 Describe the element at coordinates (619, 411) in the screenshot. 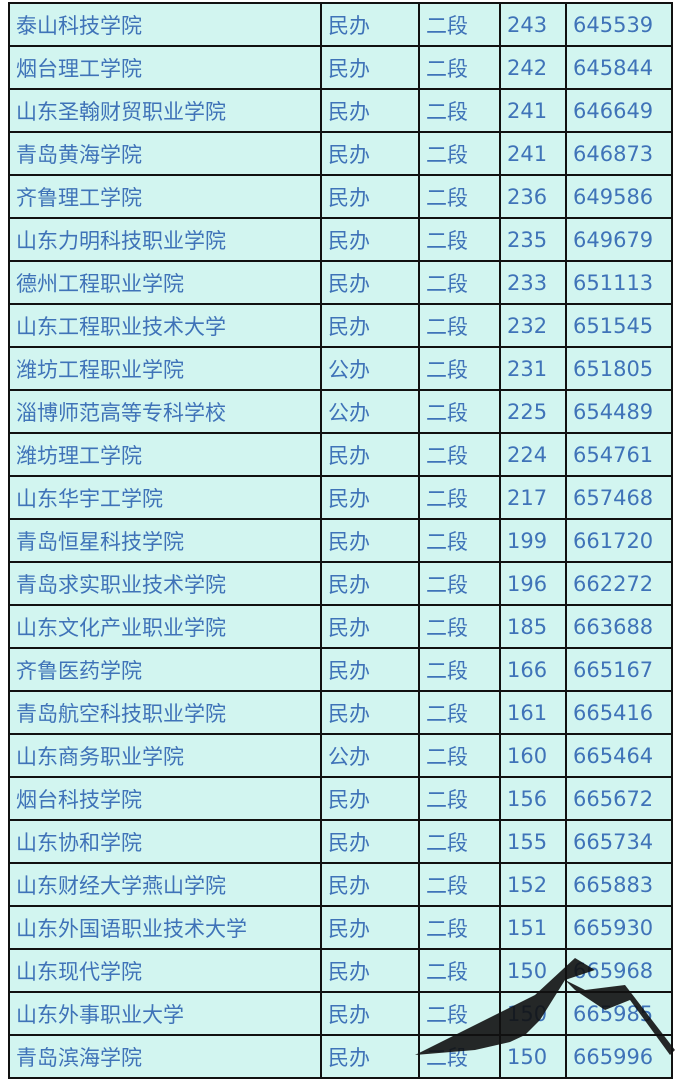

I see `rank-cell: 654489` at that location.